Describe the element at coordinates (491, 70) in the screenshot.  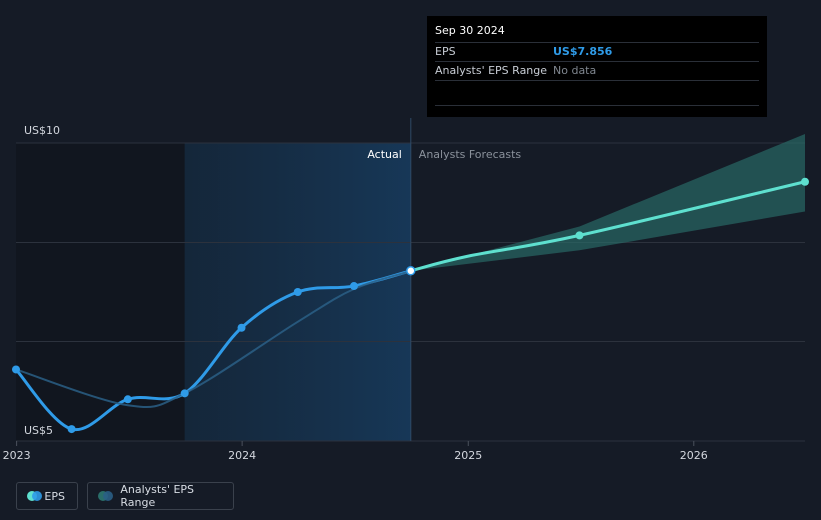
I see `tooltip-range-label: Analysts' EPS Range` at that location.